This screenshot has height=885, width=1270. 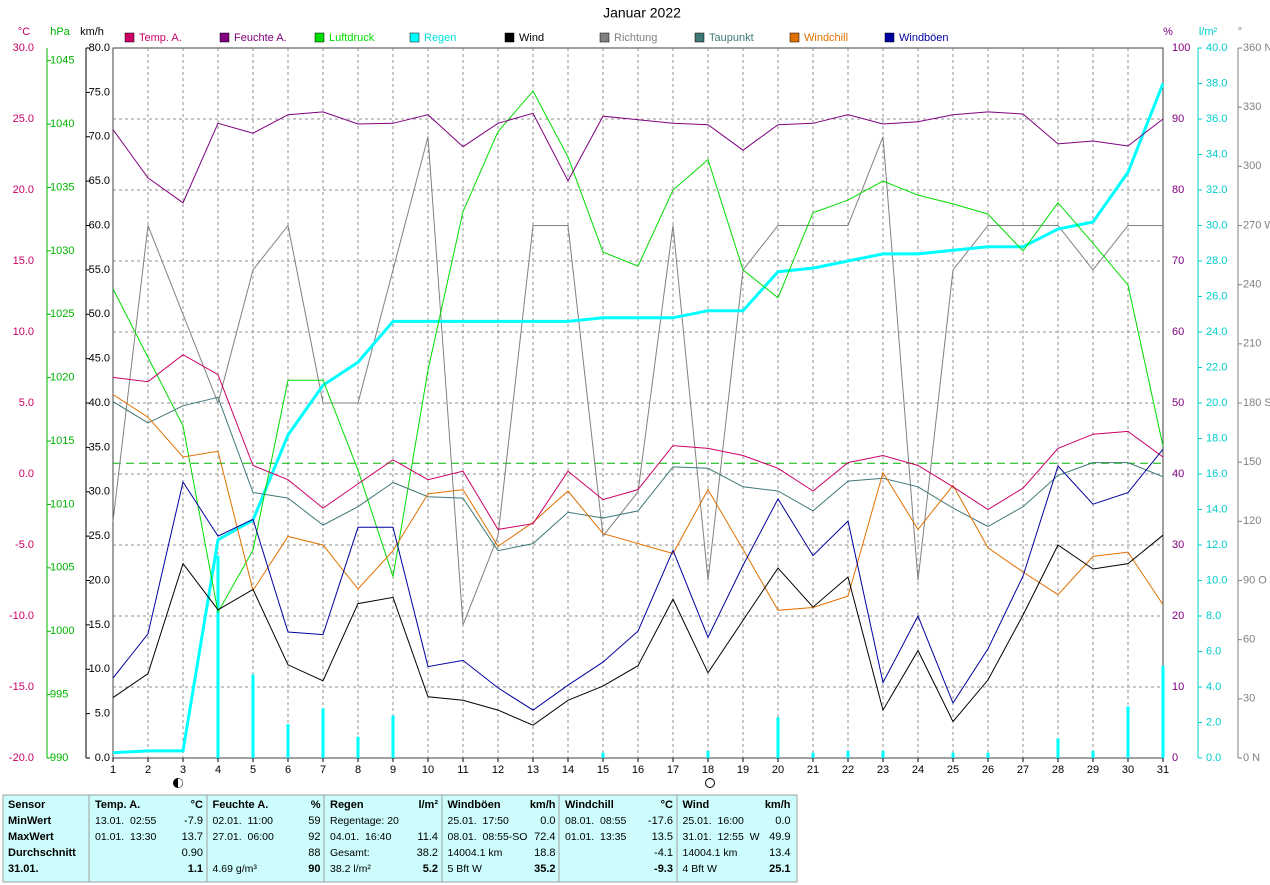 I want to click on x-tick-label: 30, so click(x=1128, y=770).